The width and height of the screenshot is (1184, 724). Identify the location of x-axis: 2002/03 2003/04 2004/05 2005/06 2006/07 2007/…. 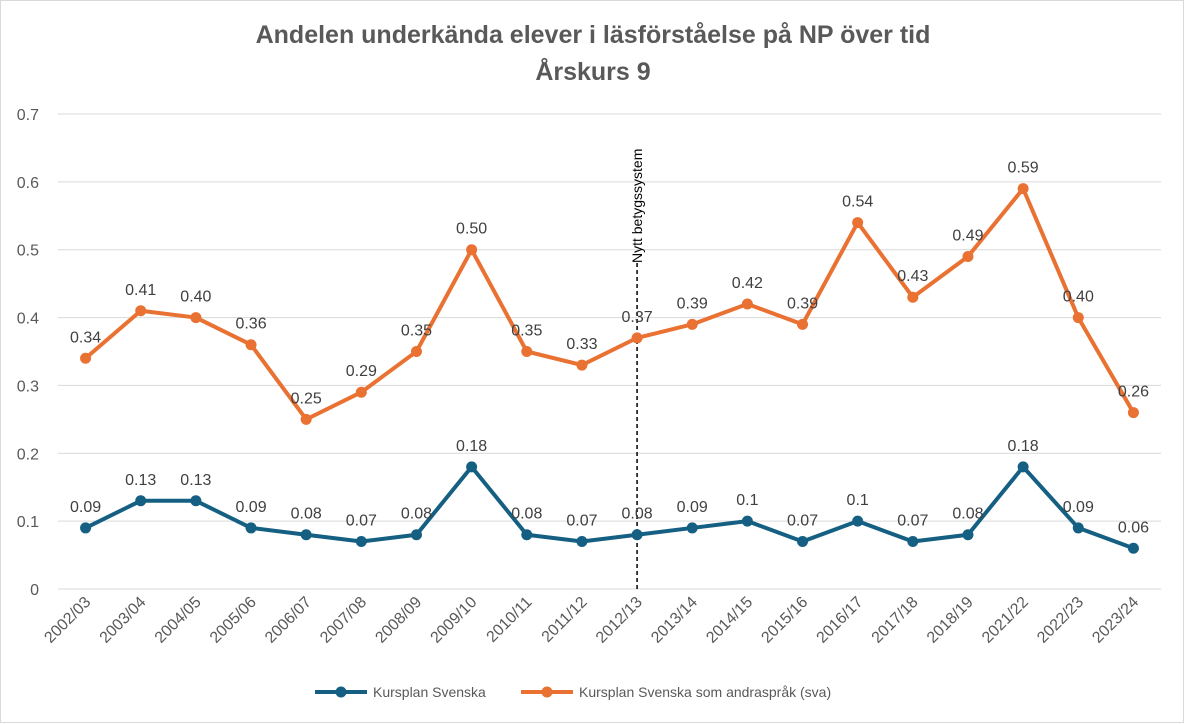
(591, 620).